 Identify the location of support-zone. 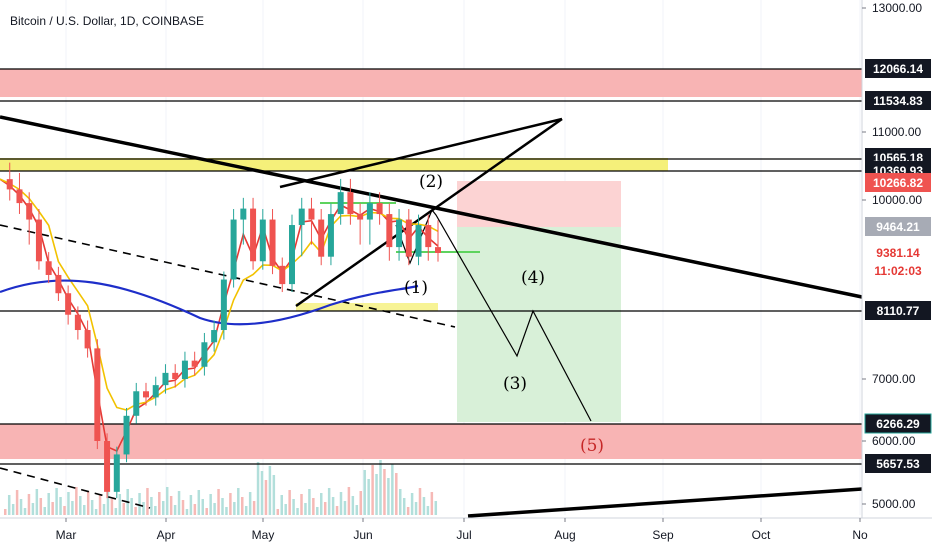
(431, 441).